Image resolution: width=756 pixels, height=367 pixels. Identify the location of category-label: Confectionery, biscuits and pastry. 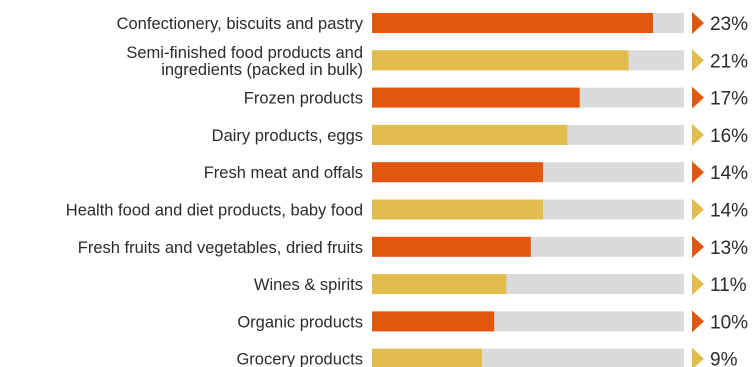
(240, 24).